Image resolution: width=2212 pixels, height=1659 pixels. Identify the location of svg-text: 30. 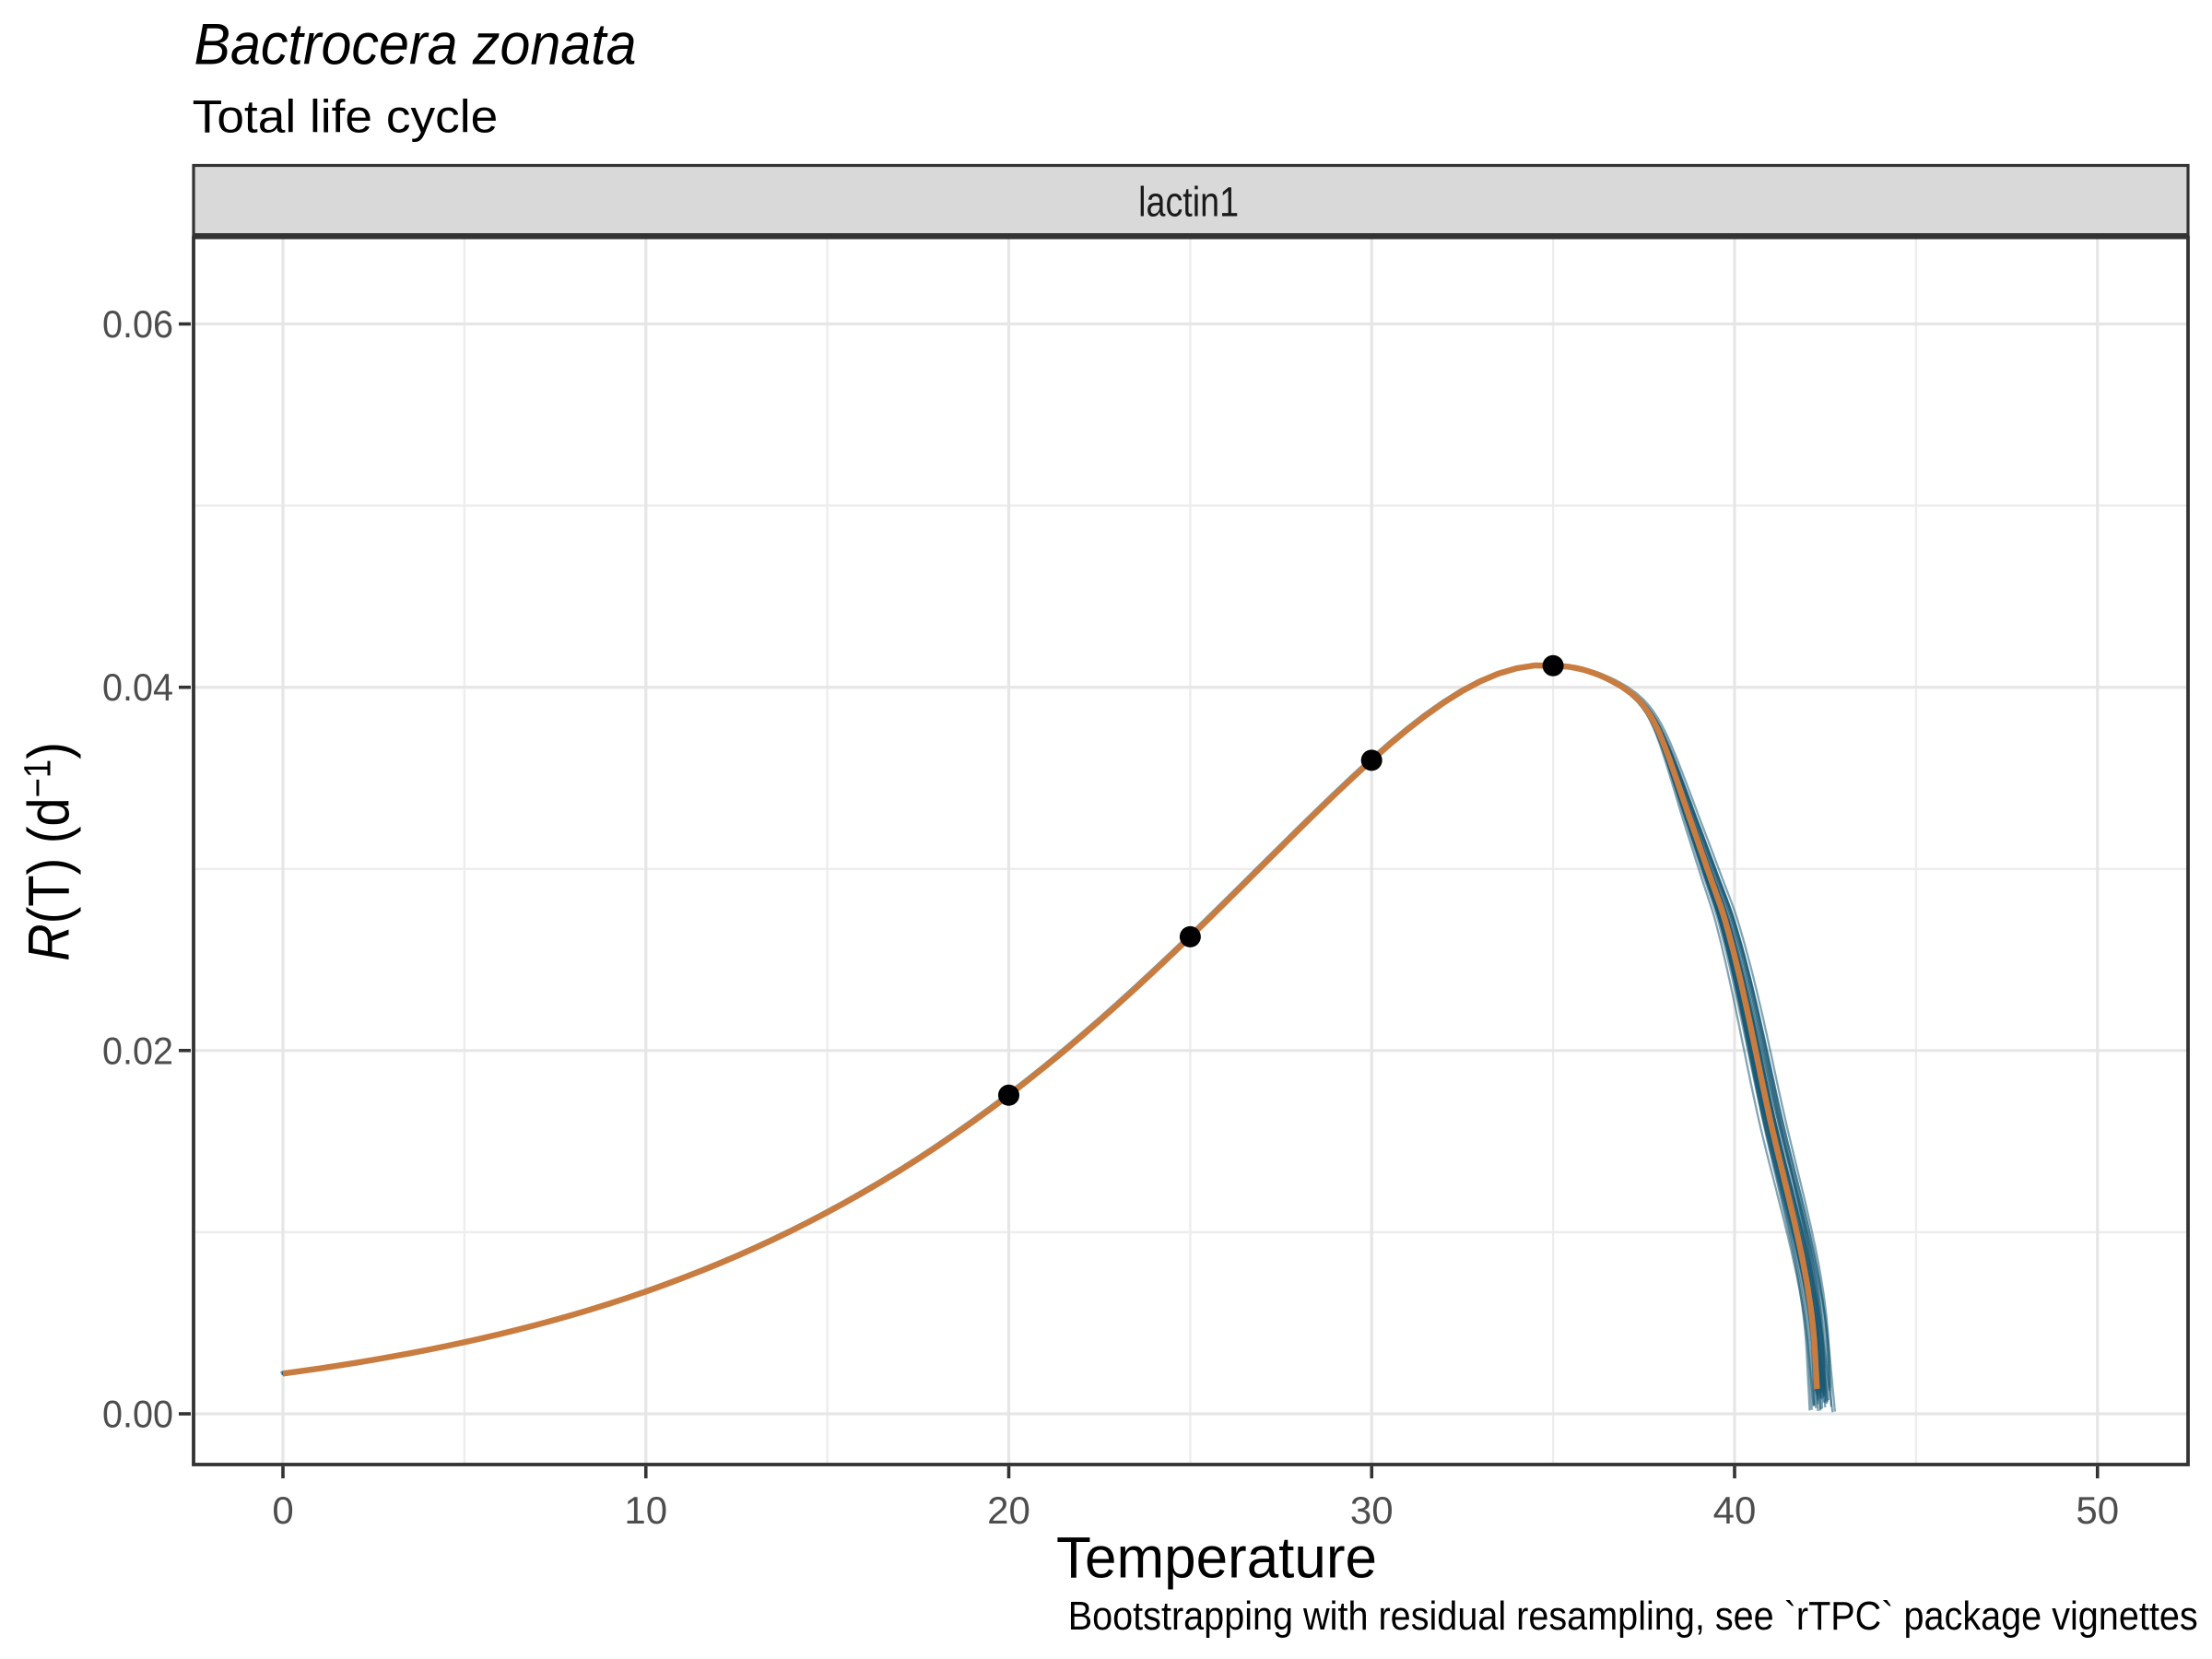
(1372, 1510).